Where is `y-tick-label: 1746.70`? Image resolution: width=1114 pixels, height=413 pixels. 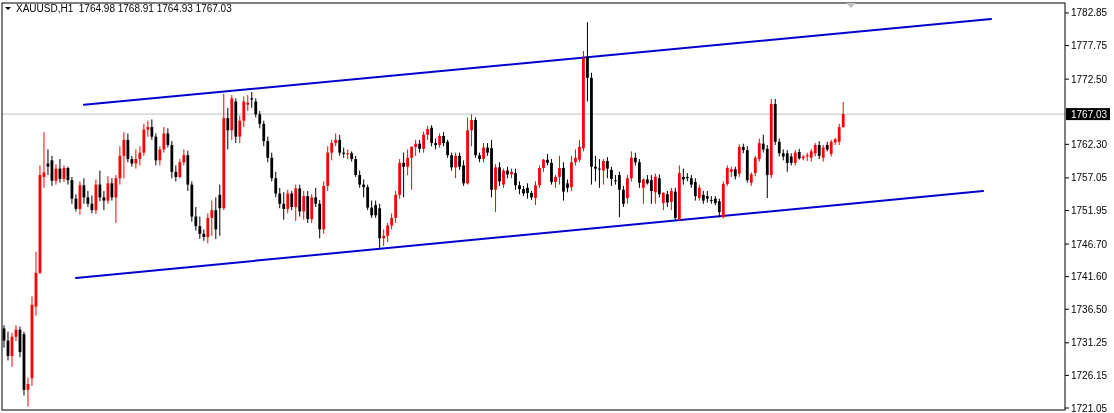
y-tick-label: 1746.70 is located at coordinates (1089, 244).